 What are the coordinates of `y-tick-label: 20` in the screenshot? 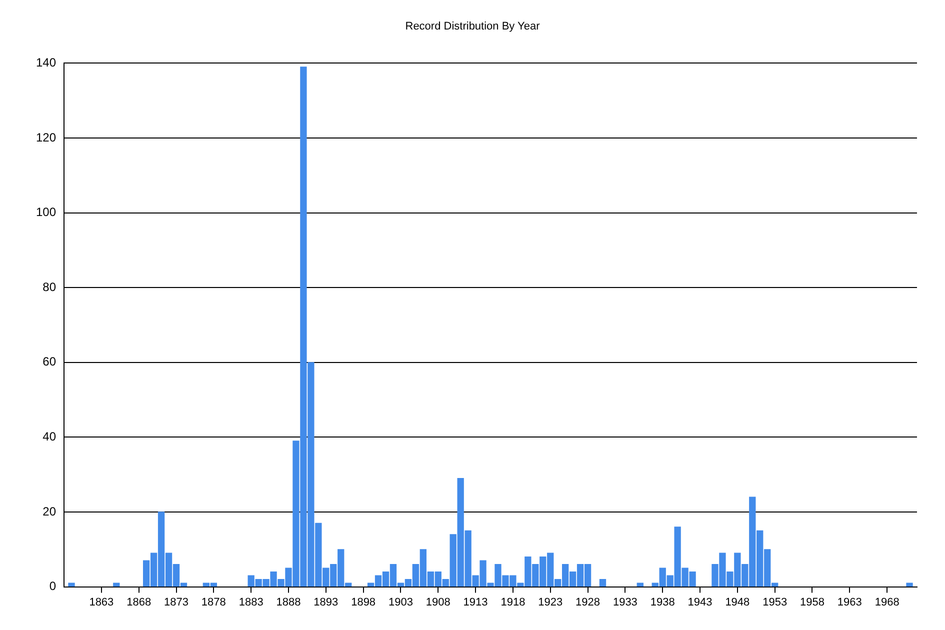 It's located at (49, 511).